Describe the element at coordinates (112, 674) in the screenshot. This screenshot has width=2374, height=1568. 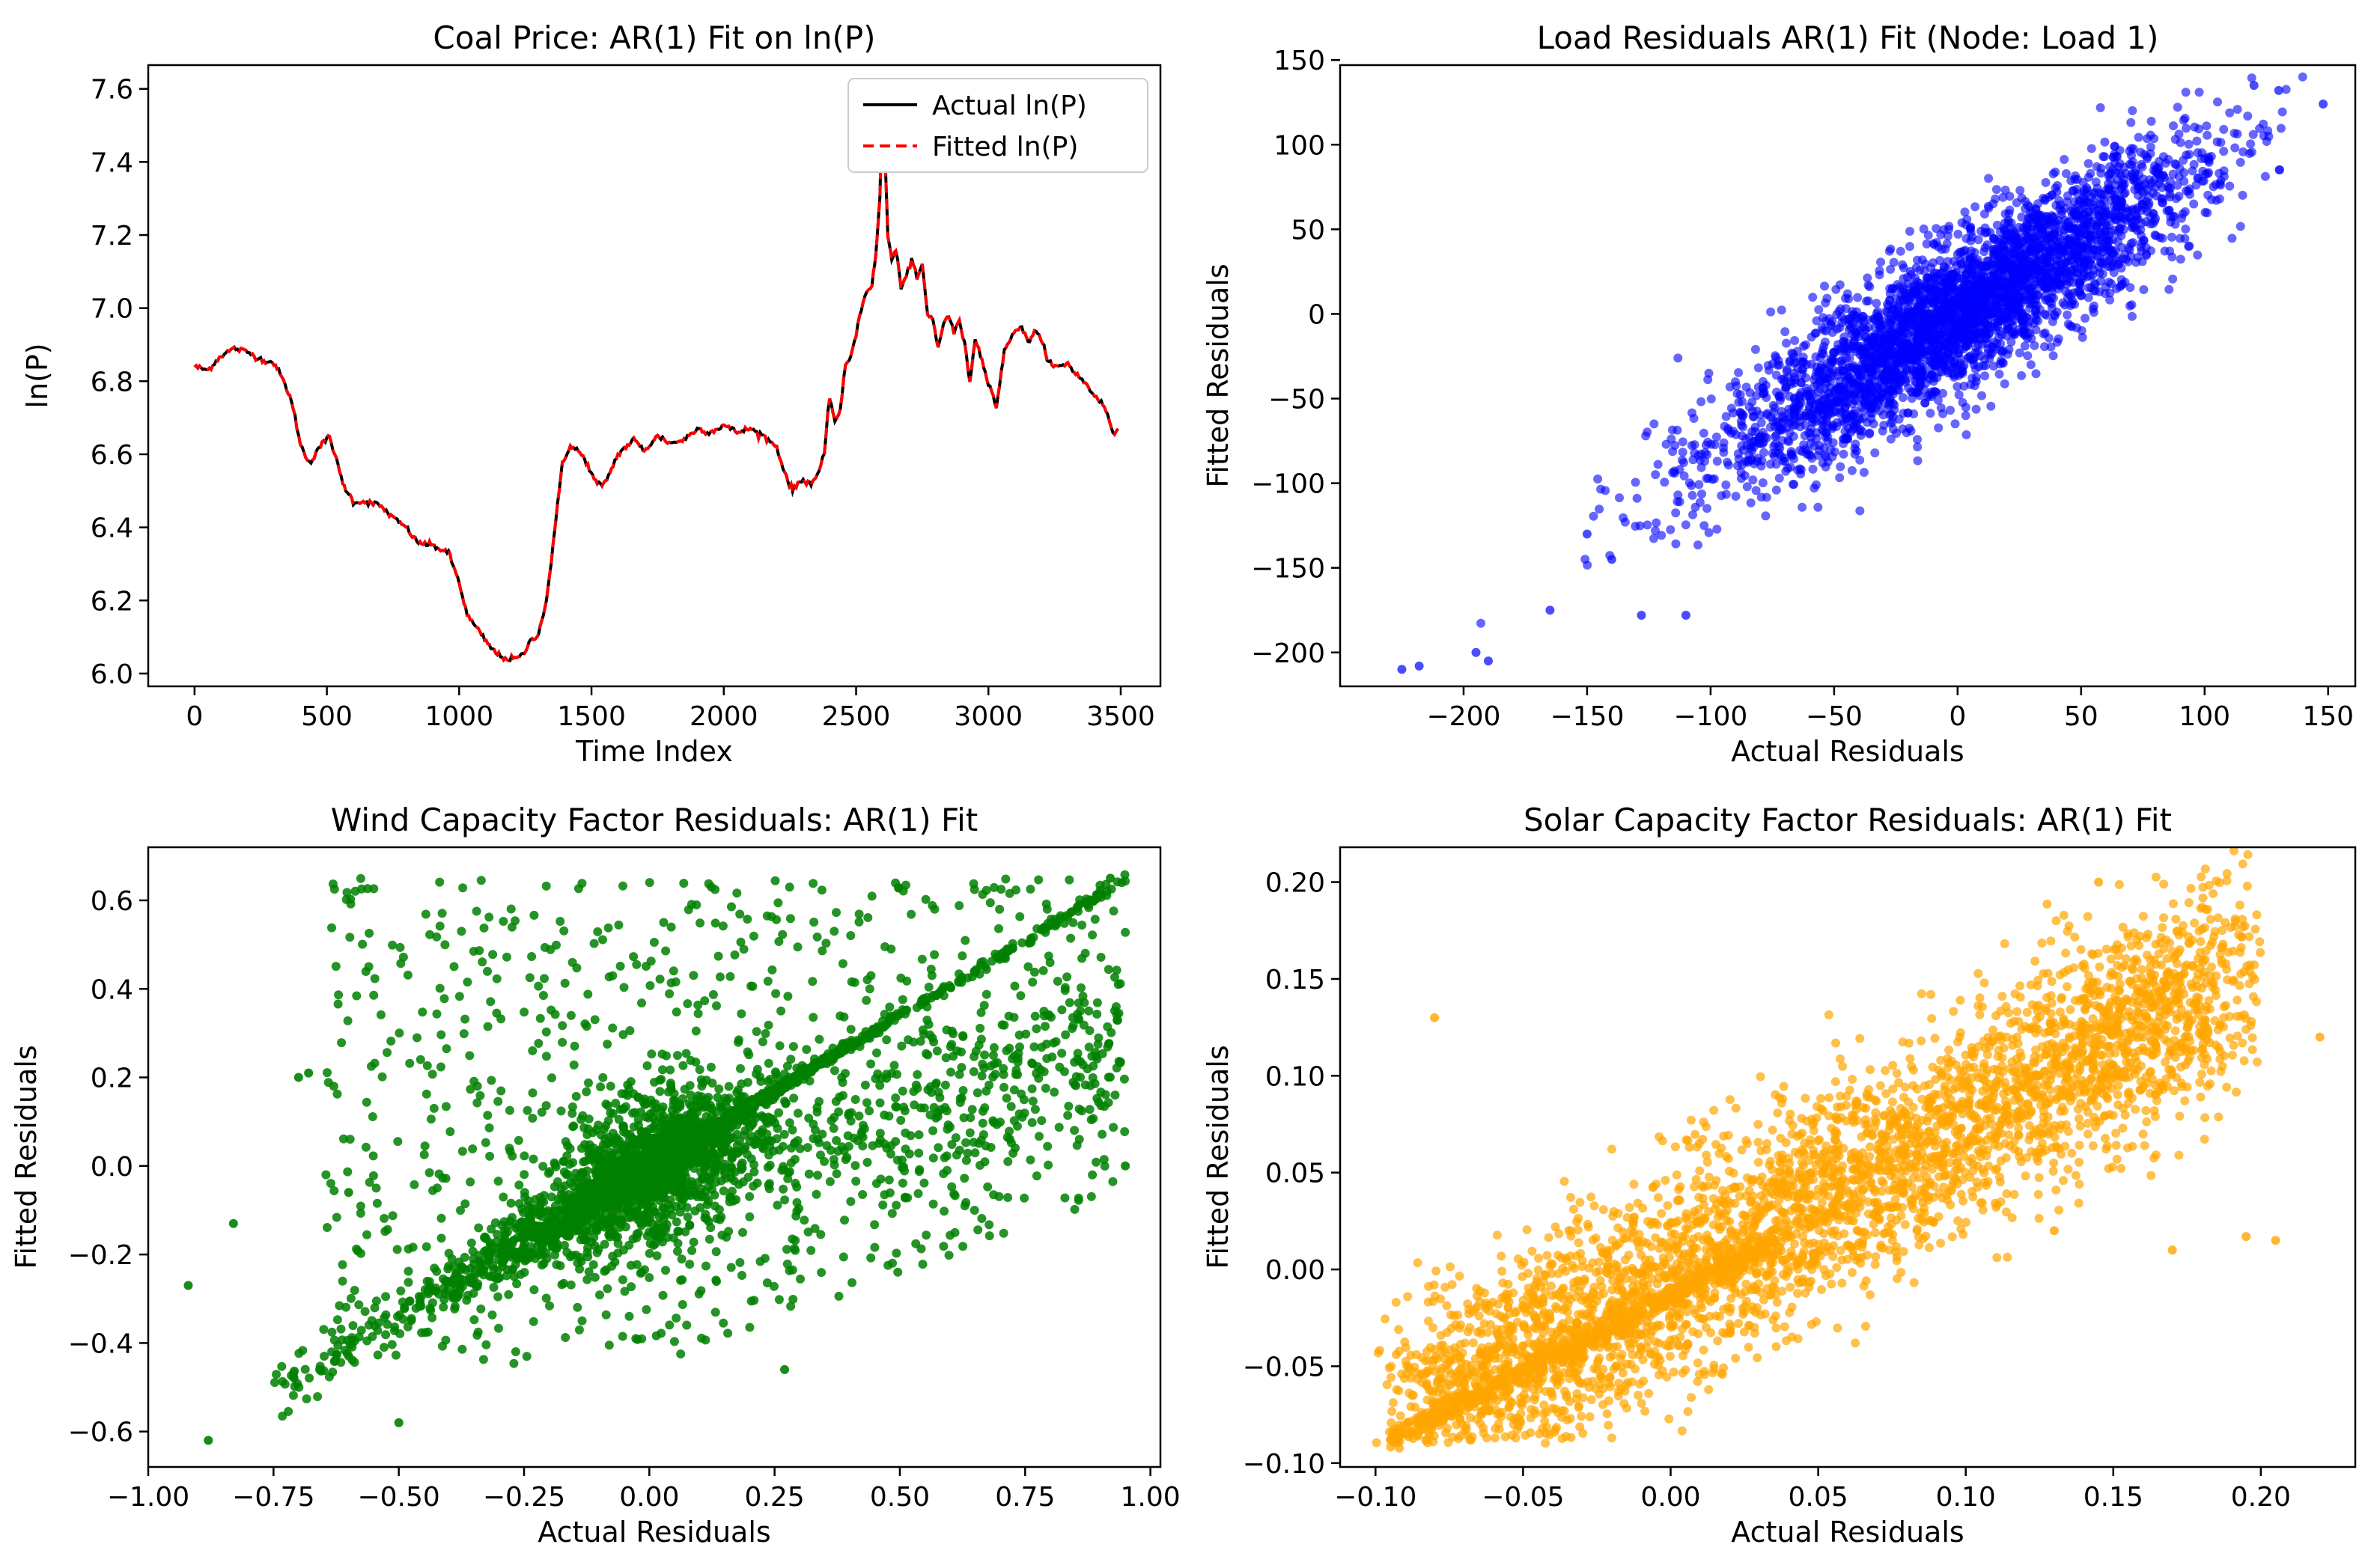
I see `y-tick-label: 6.0` at that location.